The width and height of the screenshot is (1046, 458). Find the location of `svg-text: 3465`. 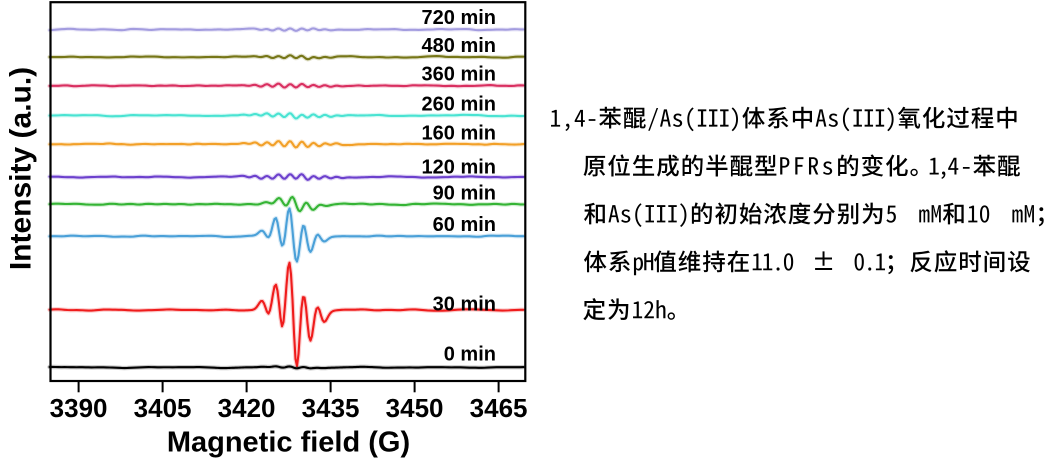

svg-text: 3465 is located at coordinates (499, 408).